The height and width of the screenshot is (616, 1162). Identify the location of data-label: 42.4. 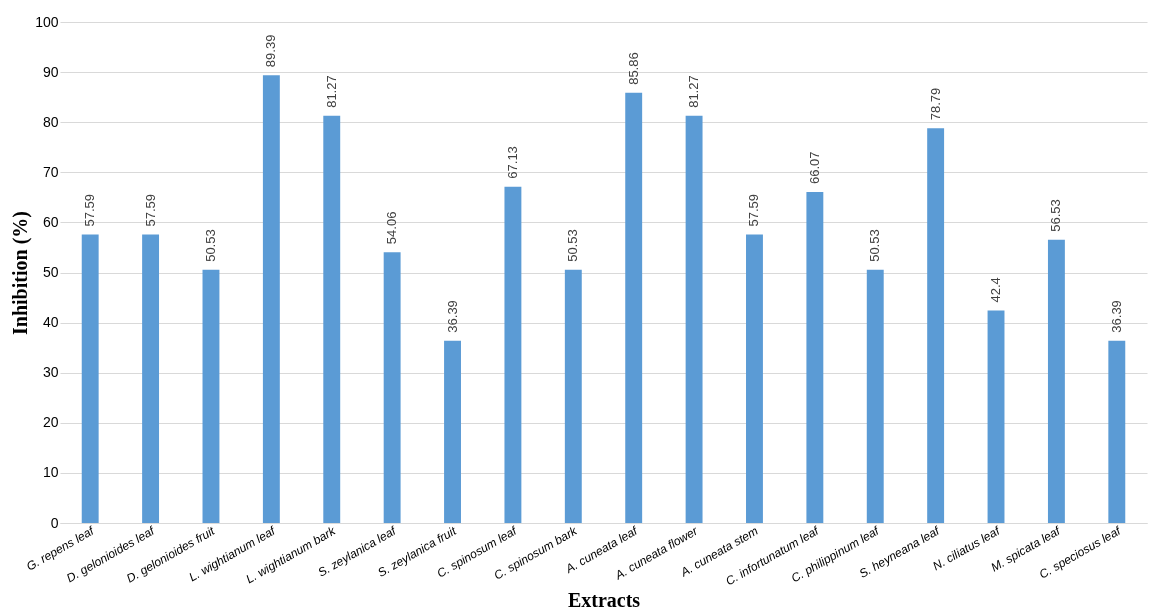
(996, 290).